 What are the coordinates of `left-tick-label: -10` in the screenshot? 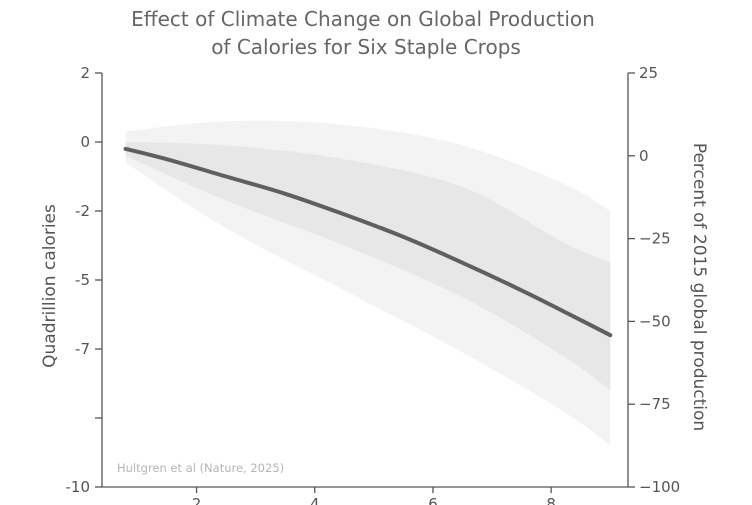 It's located at (78, 487).